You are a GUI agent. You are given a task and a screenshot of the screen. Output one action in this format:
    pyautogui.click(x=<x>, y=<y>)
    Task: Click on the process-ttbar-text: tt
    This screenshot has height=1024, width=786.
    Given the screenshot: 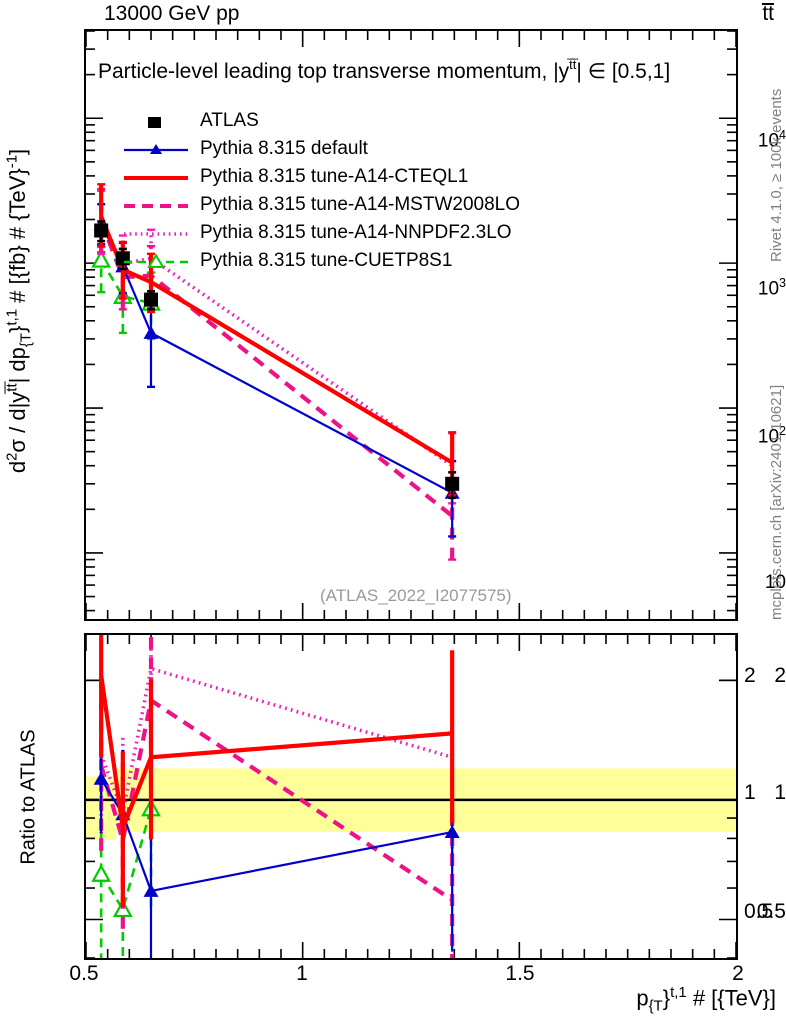 What is the action you would take?
    pyautogui.click(x=768, y=13)
    